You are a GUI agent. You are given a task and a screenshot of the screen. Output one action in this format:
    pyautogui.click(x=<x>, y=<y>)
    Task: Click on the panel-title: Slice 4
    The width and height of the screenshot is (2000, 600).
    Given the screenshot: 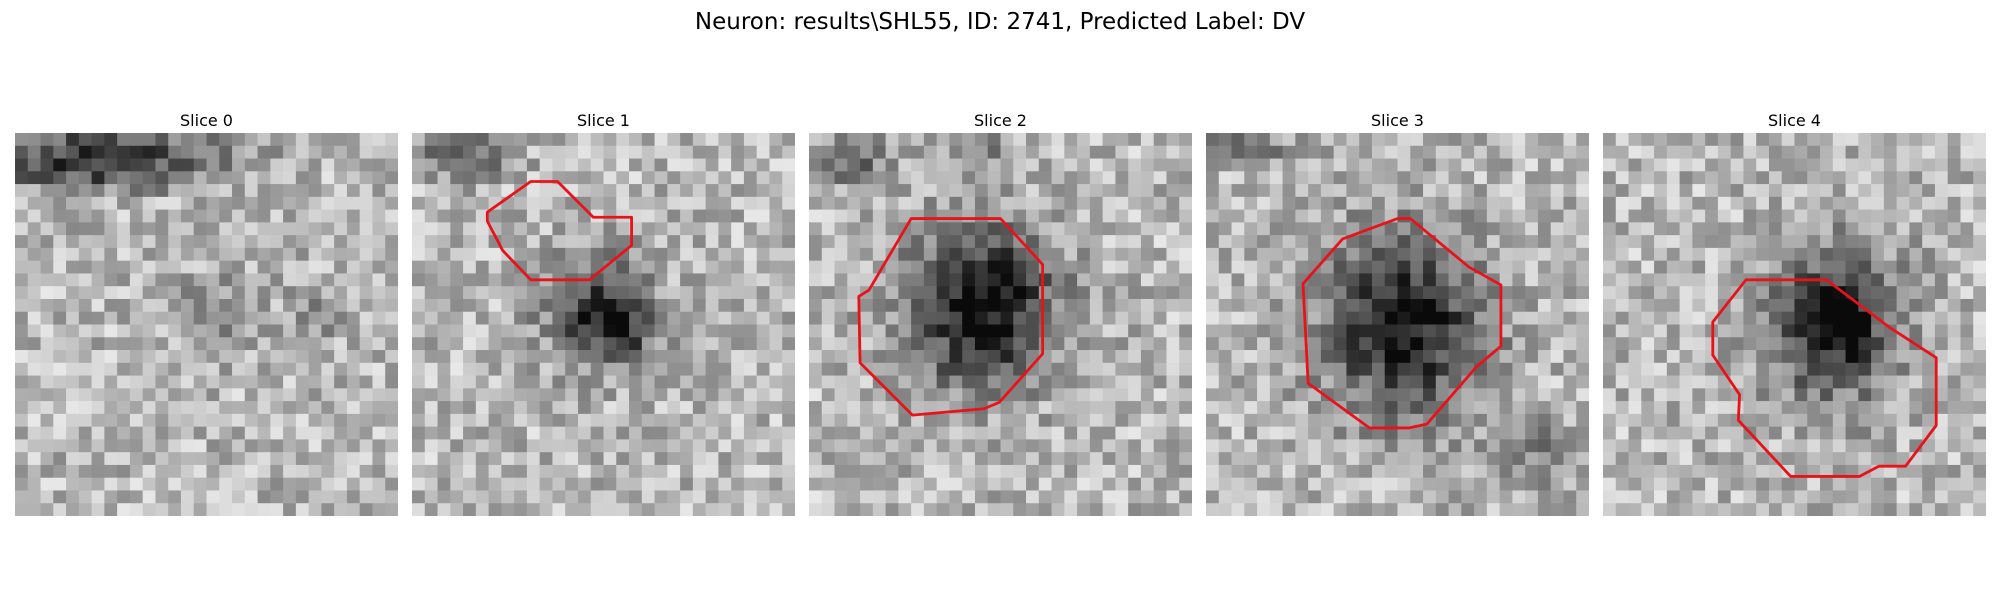 What is the action you would take?
    pyautogui.click(x=1794, y=120)
    